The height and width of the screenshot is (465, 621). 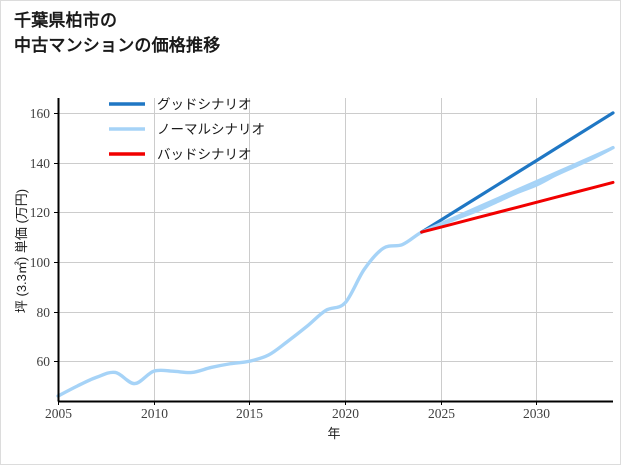 I want to click on legend-label: グッドシナリオ, so click(x=204, y=104).